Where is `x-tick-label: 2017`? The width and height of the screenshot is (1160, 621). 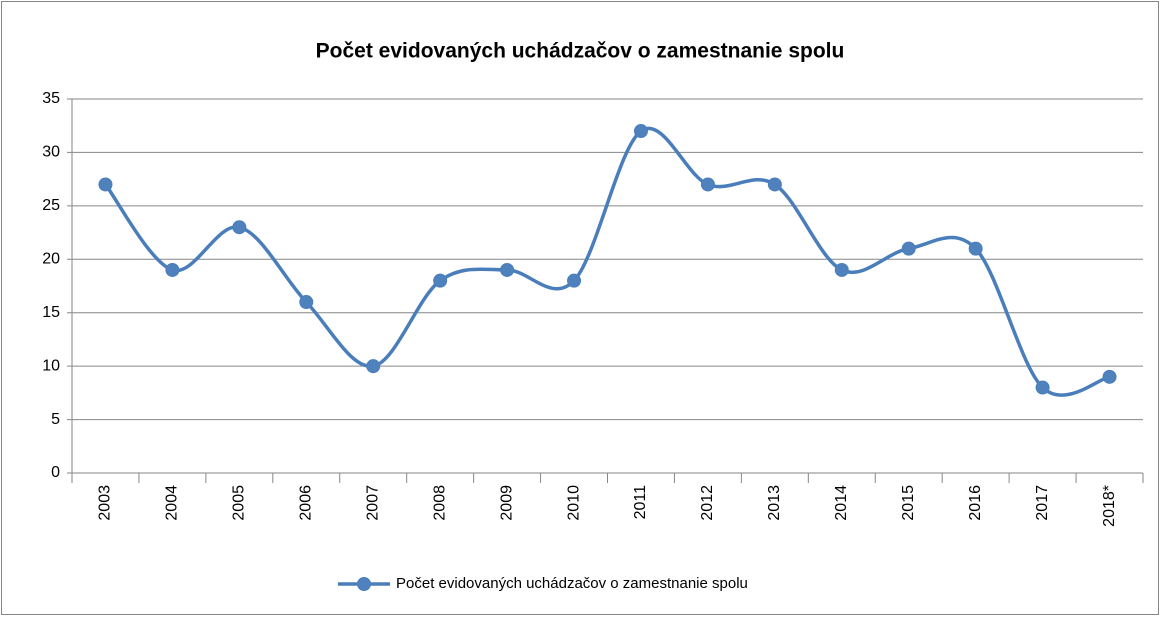 x-tick-label: 2017 is located at coordinates (1042, 503).